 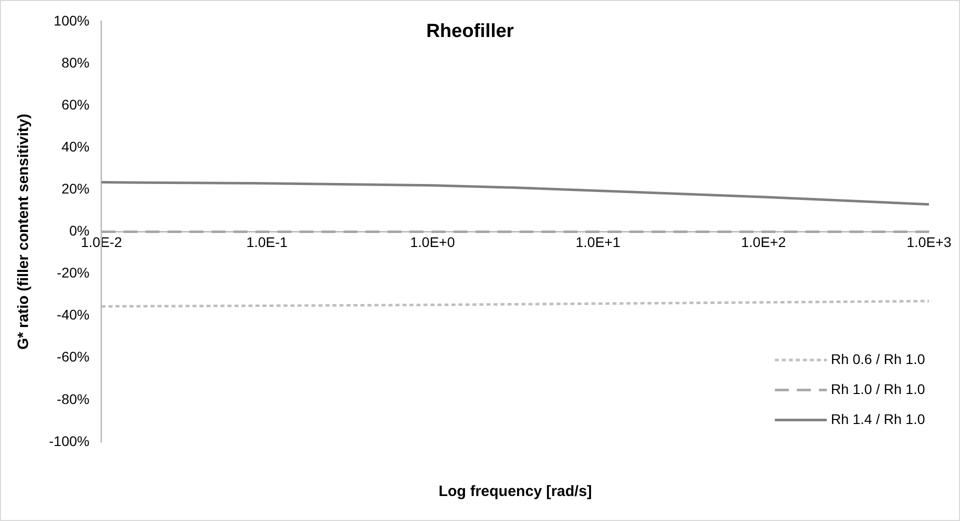 I want to click on y-tick-label: -40%, so click(x=73, y=314).